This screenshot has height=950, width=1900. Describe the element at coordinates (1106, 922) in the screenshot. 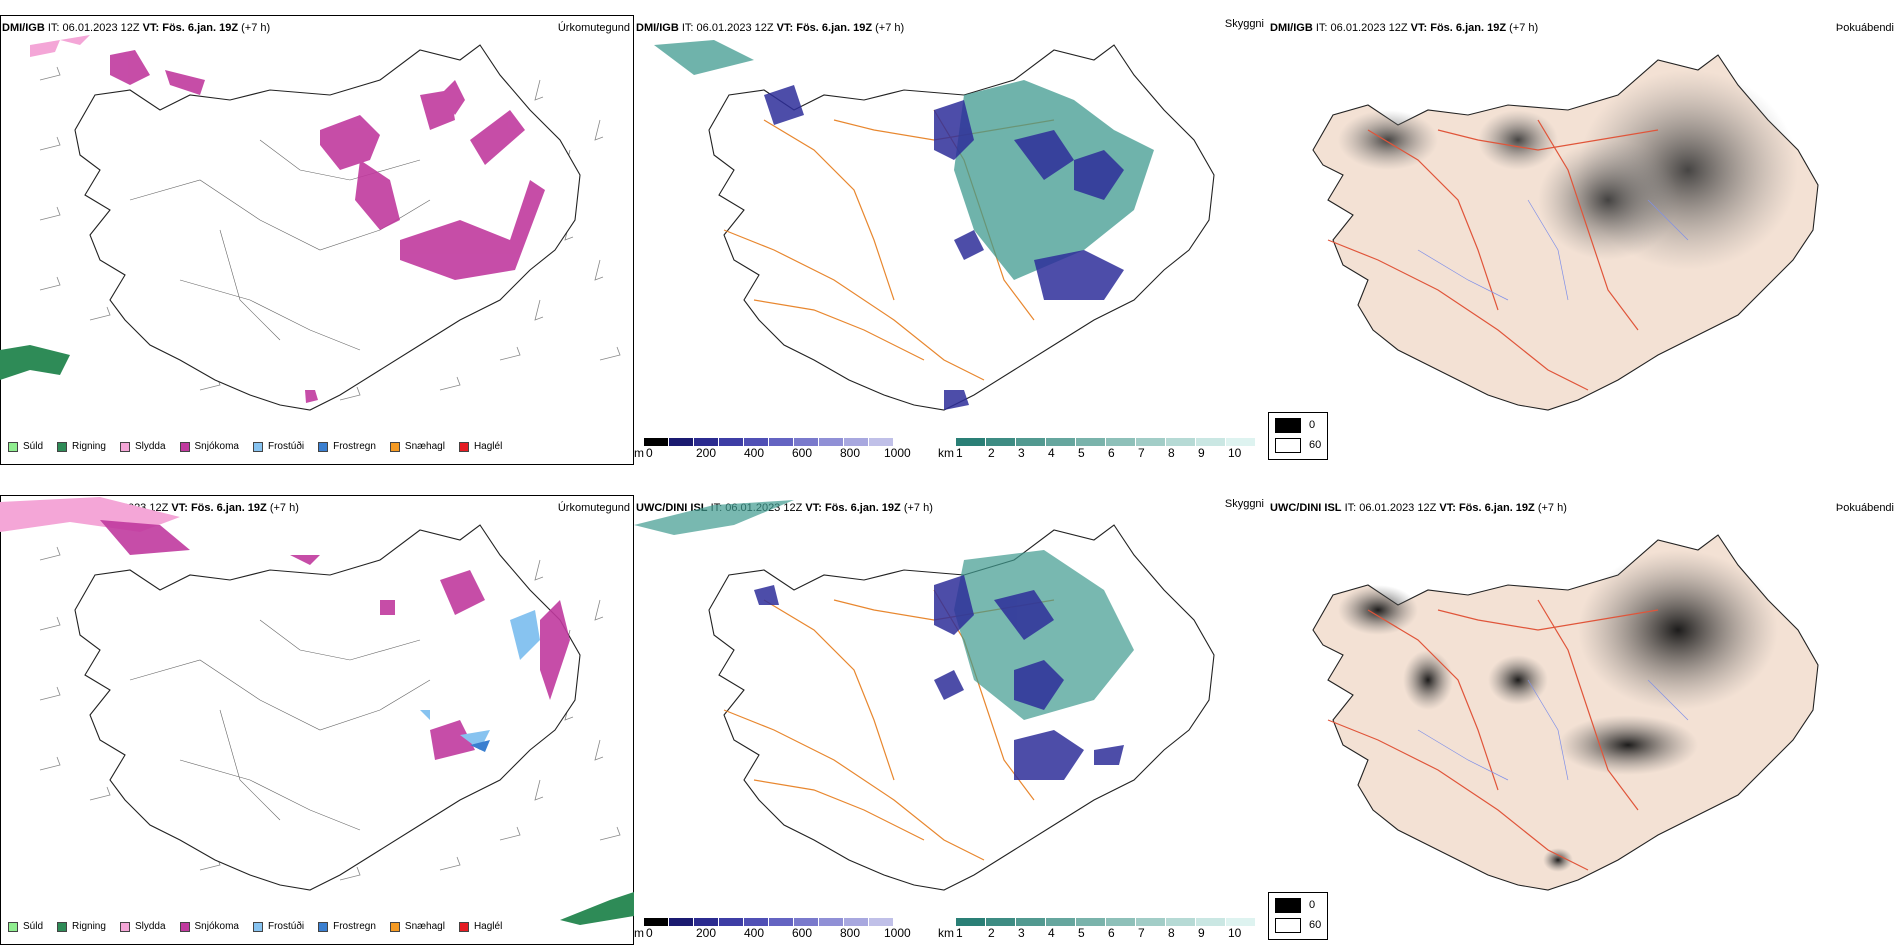

I see `visibility-bar` at that location.